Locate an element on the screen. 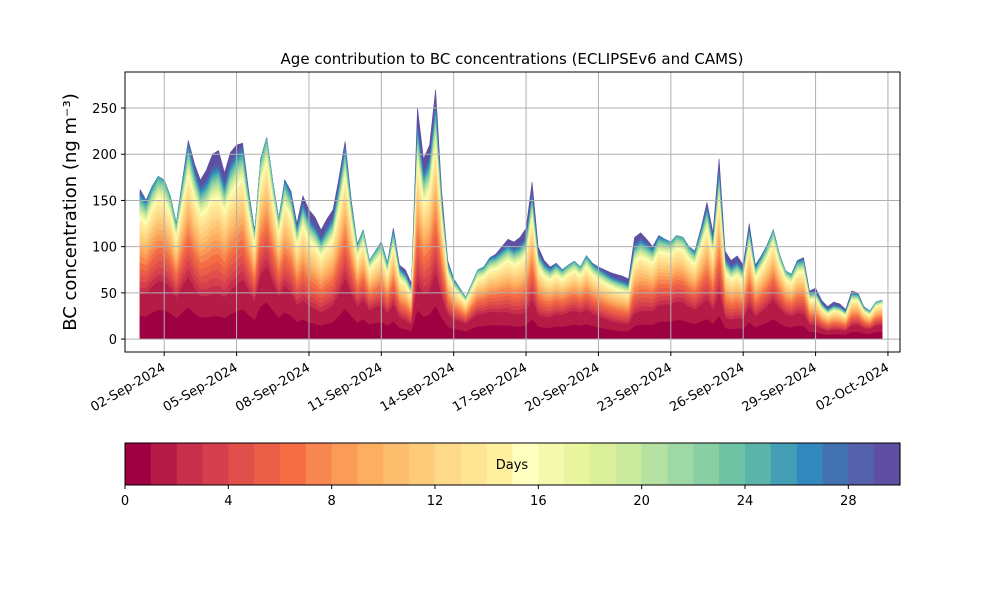 The width and height of the screenshot is (1000, 600). colorbar-tick-label: 4 is located at coordinates (228, 501).